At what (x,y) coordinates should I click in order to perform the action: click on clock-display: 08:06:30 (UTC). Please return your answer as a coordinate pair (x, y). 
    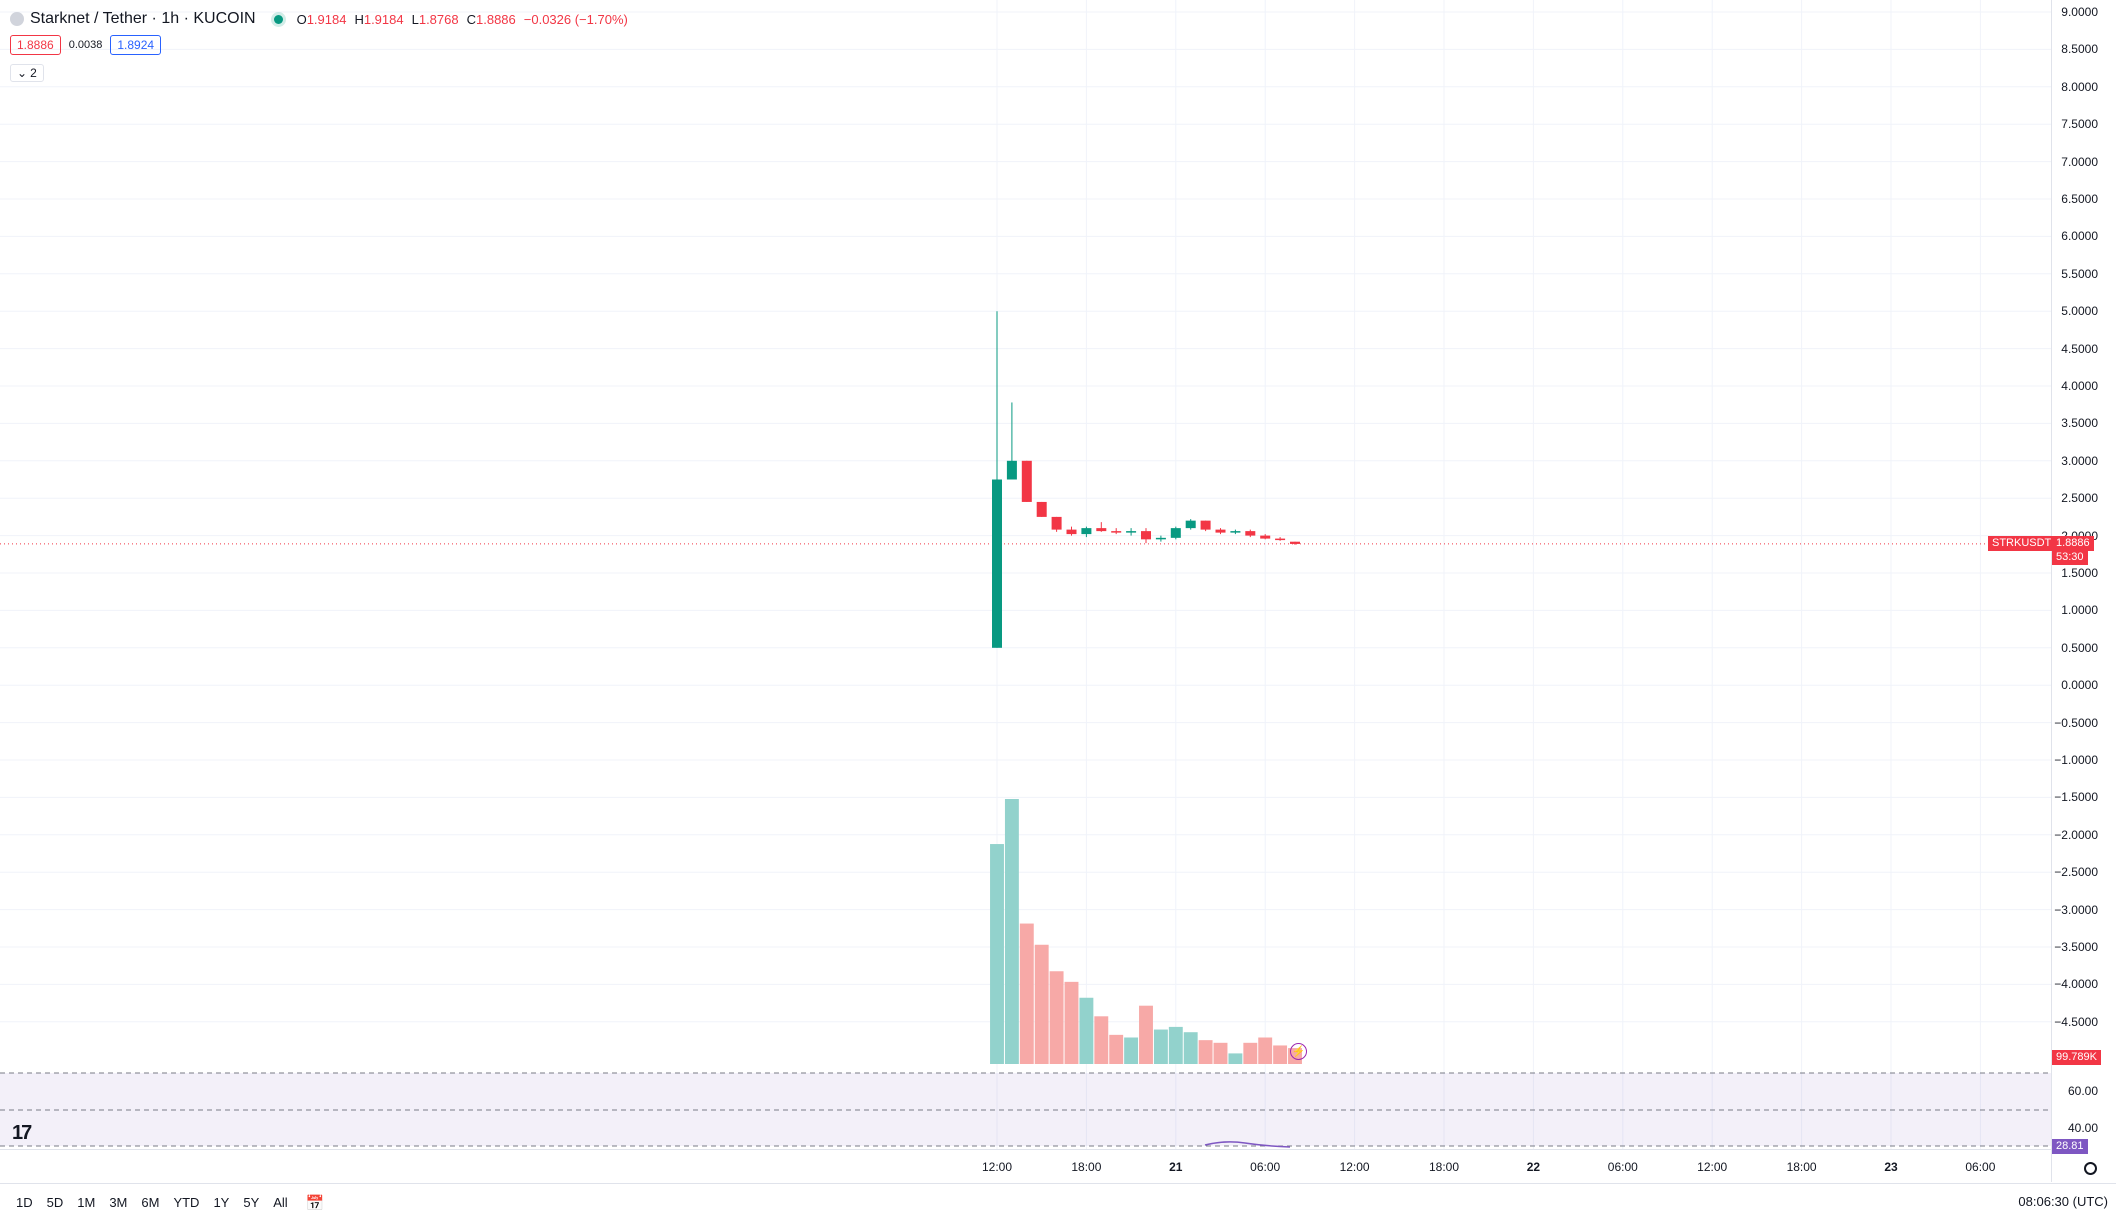
    Looking at the image, I should click on (2063, 1201).